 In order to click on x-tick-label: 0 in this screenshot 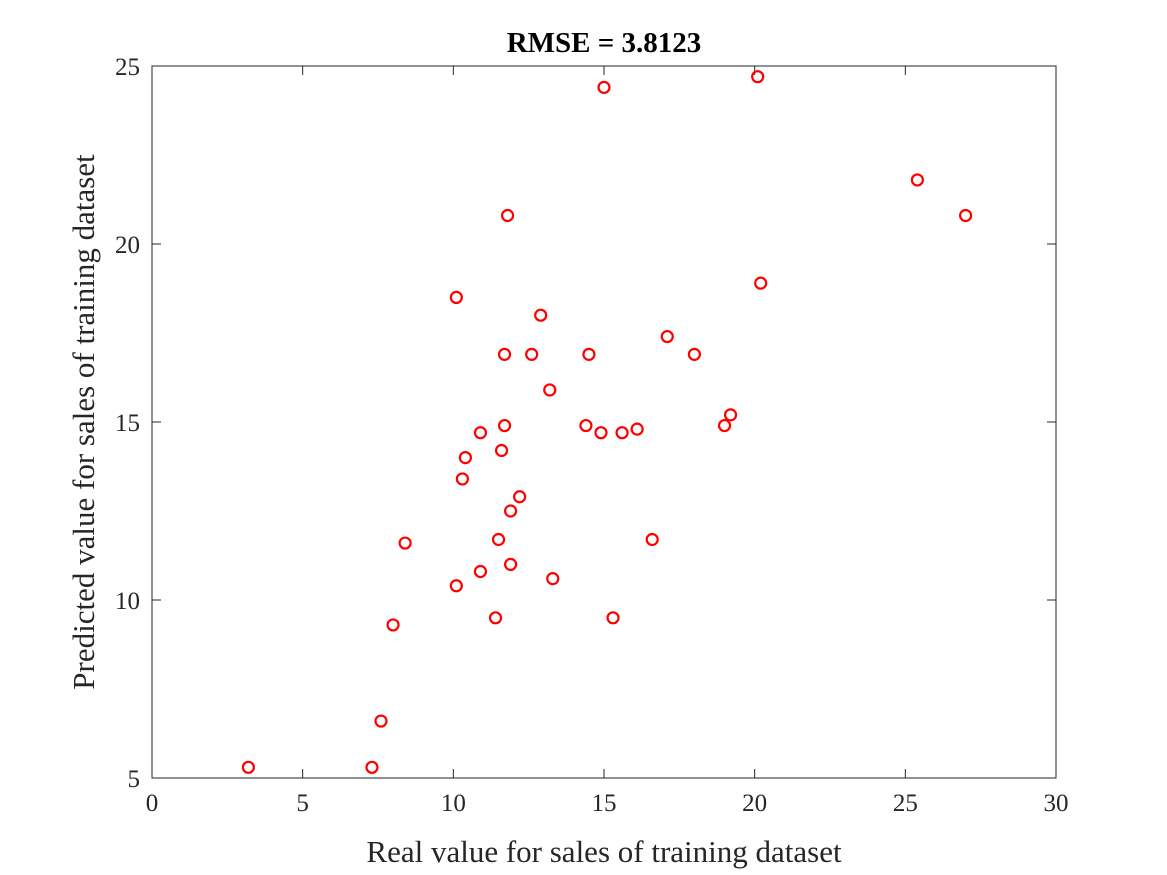, I will do `click(152, 803)`.